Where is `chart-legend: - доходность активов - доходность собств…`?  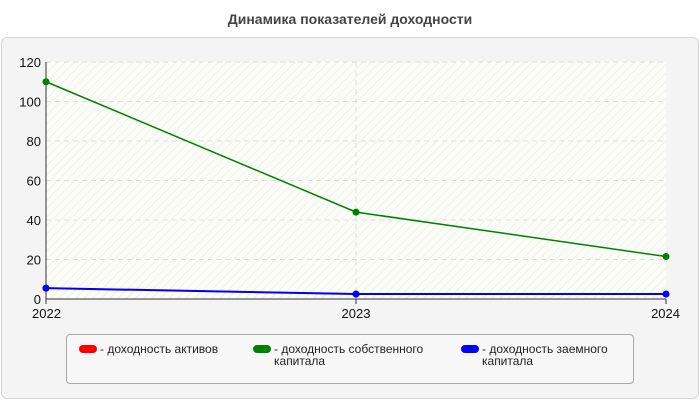 chart-legend: - доходность активов - доходность собств… is located at coordinates (350, 359).